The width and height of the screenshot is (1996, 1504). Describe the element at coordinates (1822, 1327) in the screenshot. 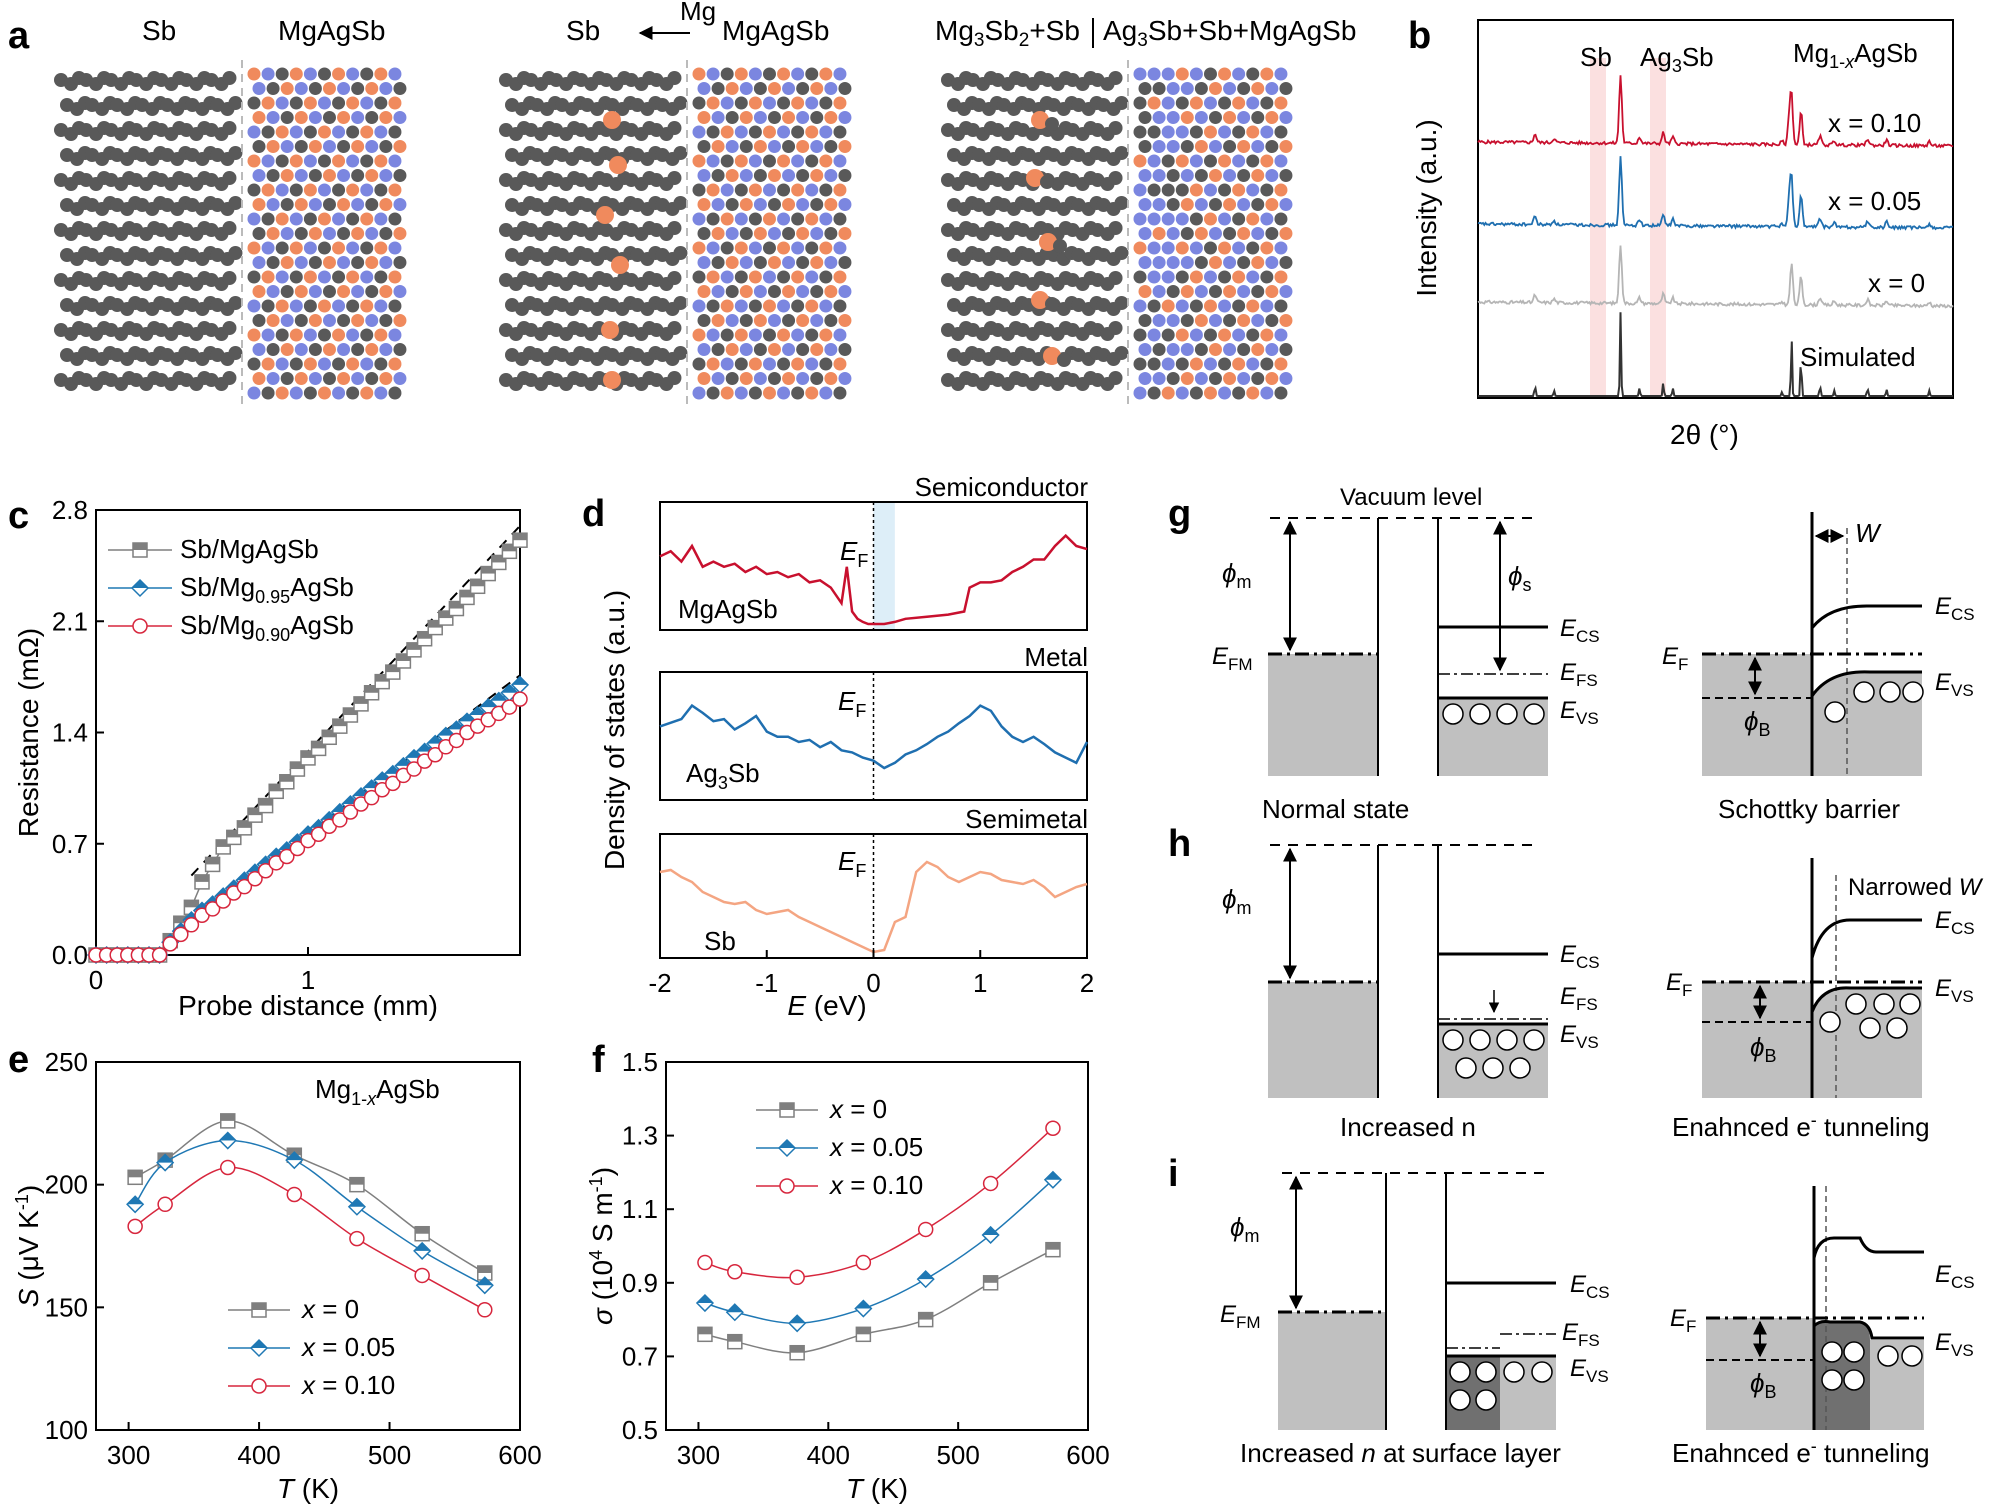

I see `i-tunneling-diagram: EF ϕB ECS EVS Enahnced e- tunneling` at that location.